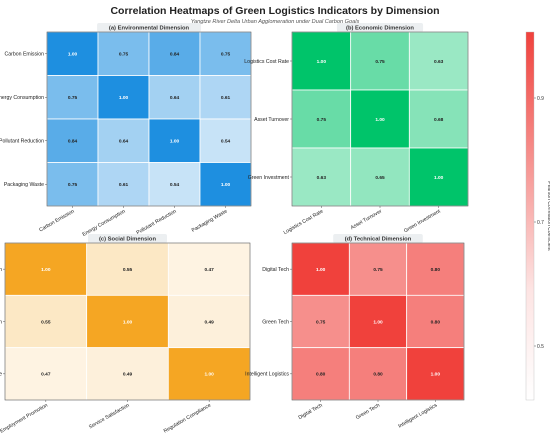 This screenshot has width=550, height=445. Describe the element at coordinates (269, 178) in the screenshot. I see `y-tick-label: Green Investment` at that location.